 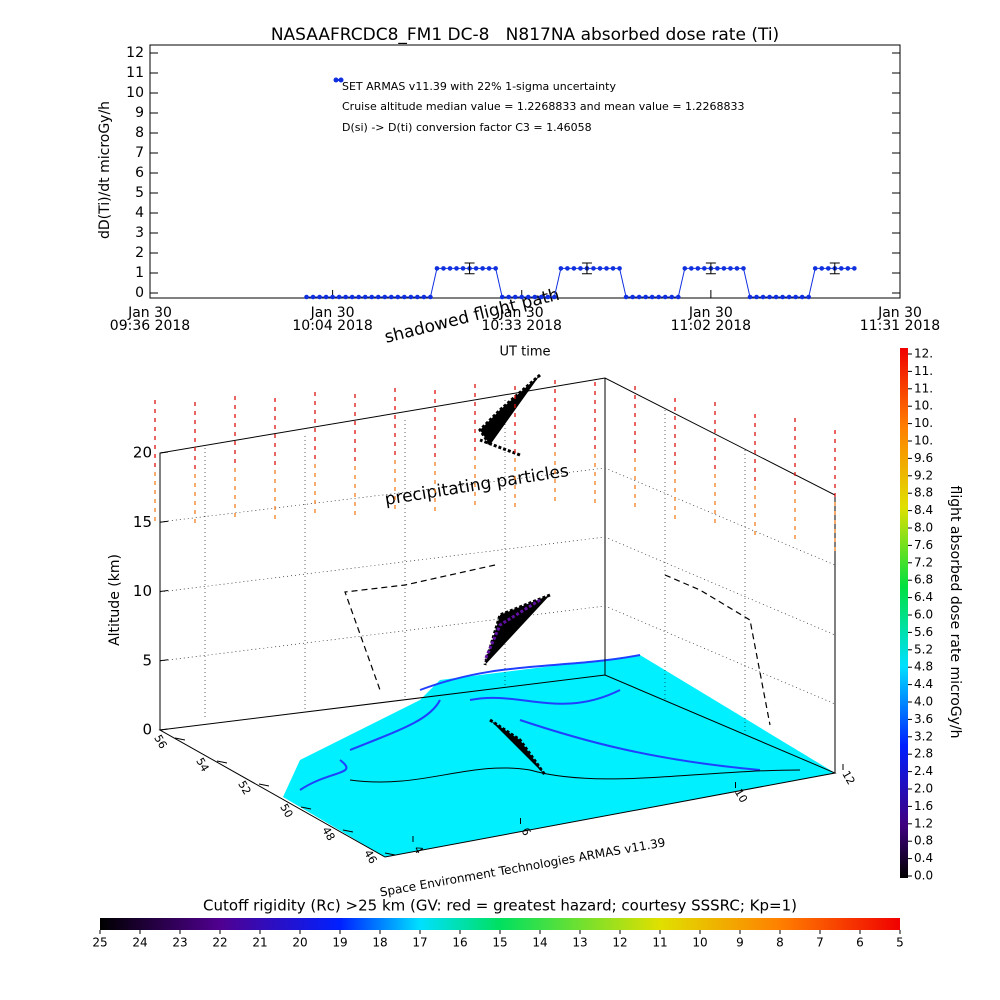 I want to click on colorbar-tick-label: 6.4, so click(x=923, y=597).